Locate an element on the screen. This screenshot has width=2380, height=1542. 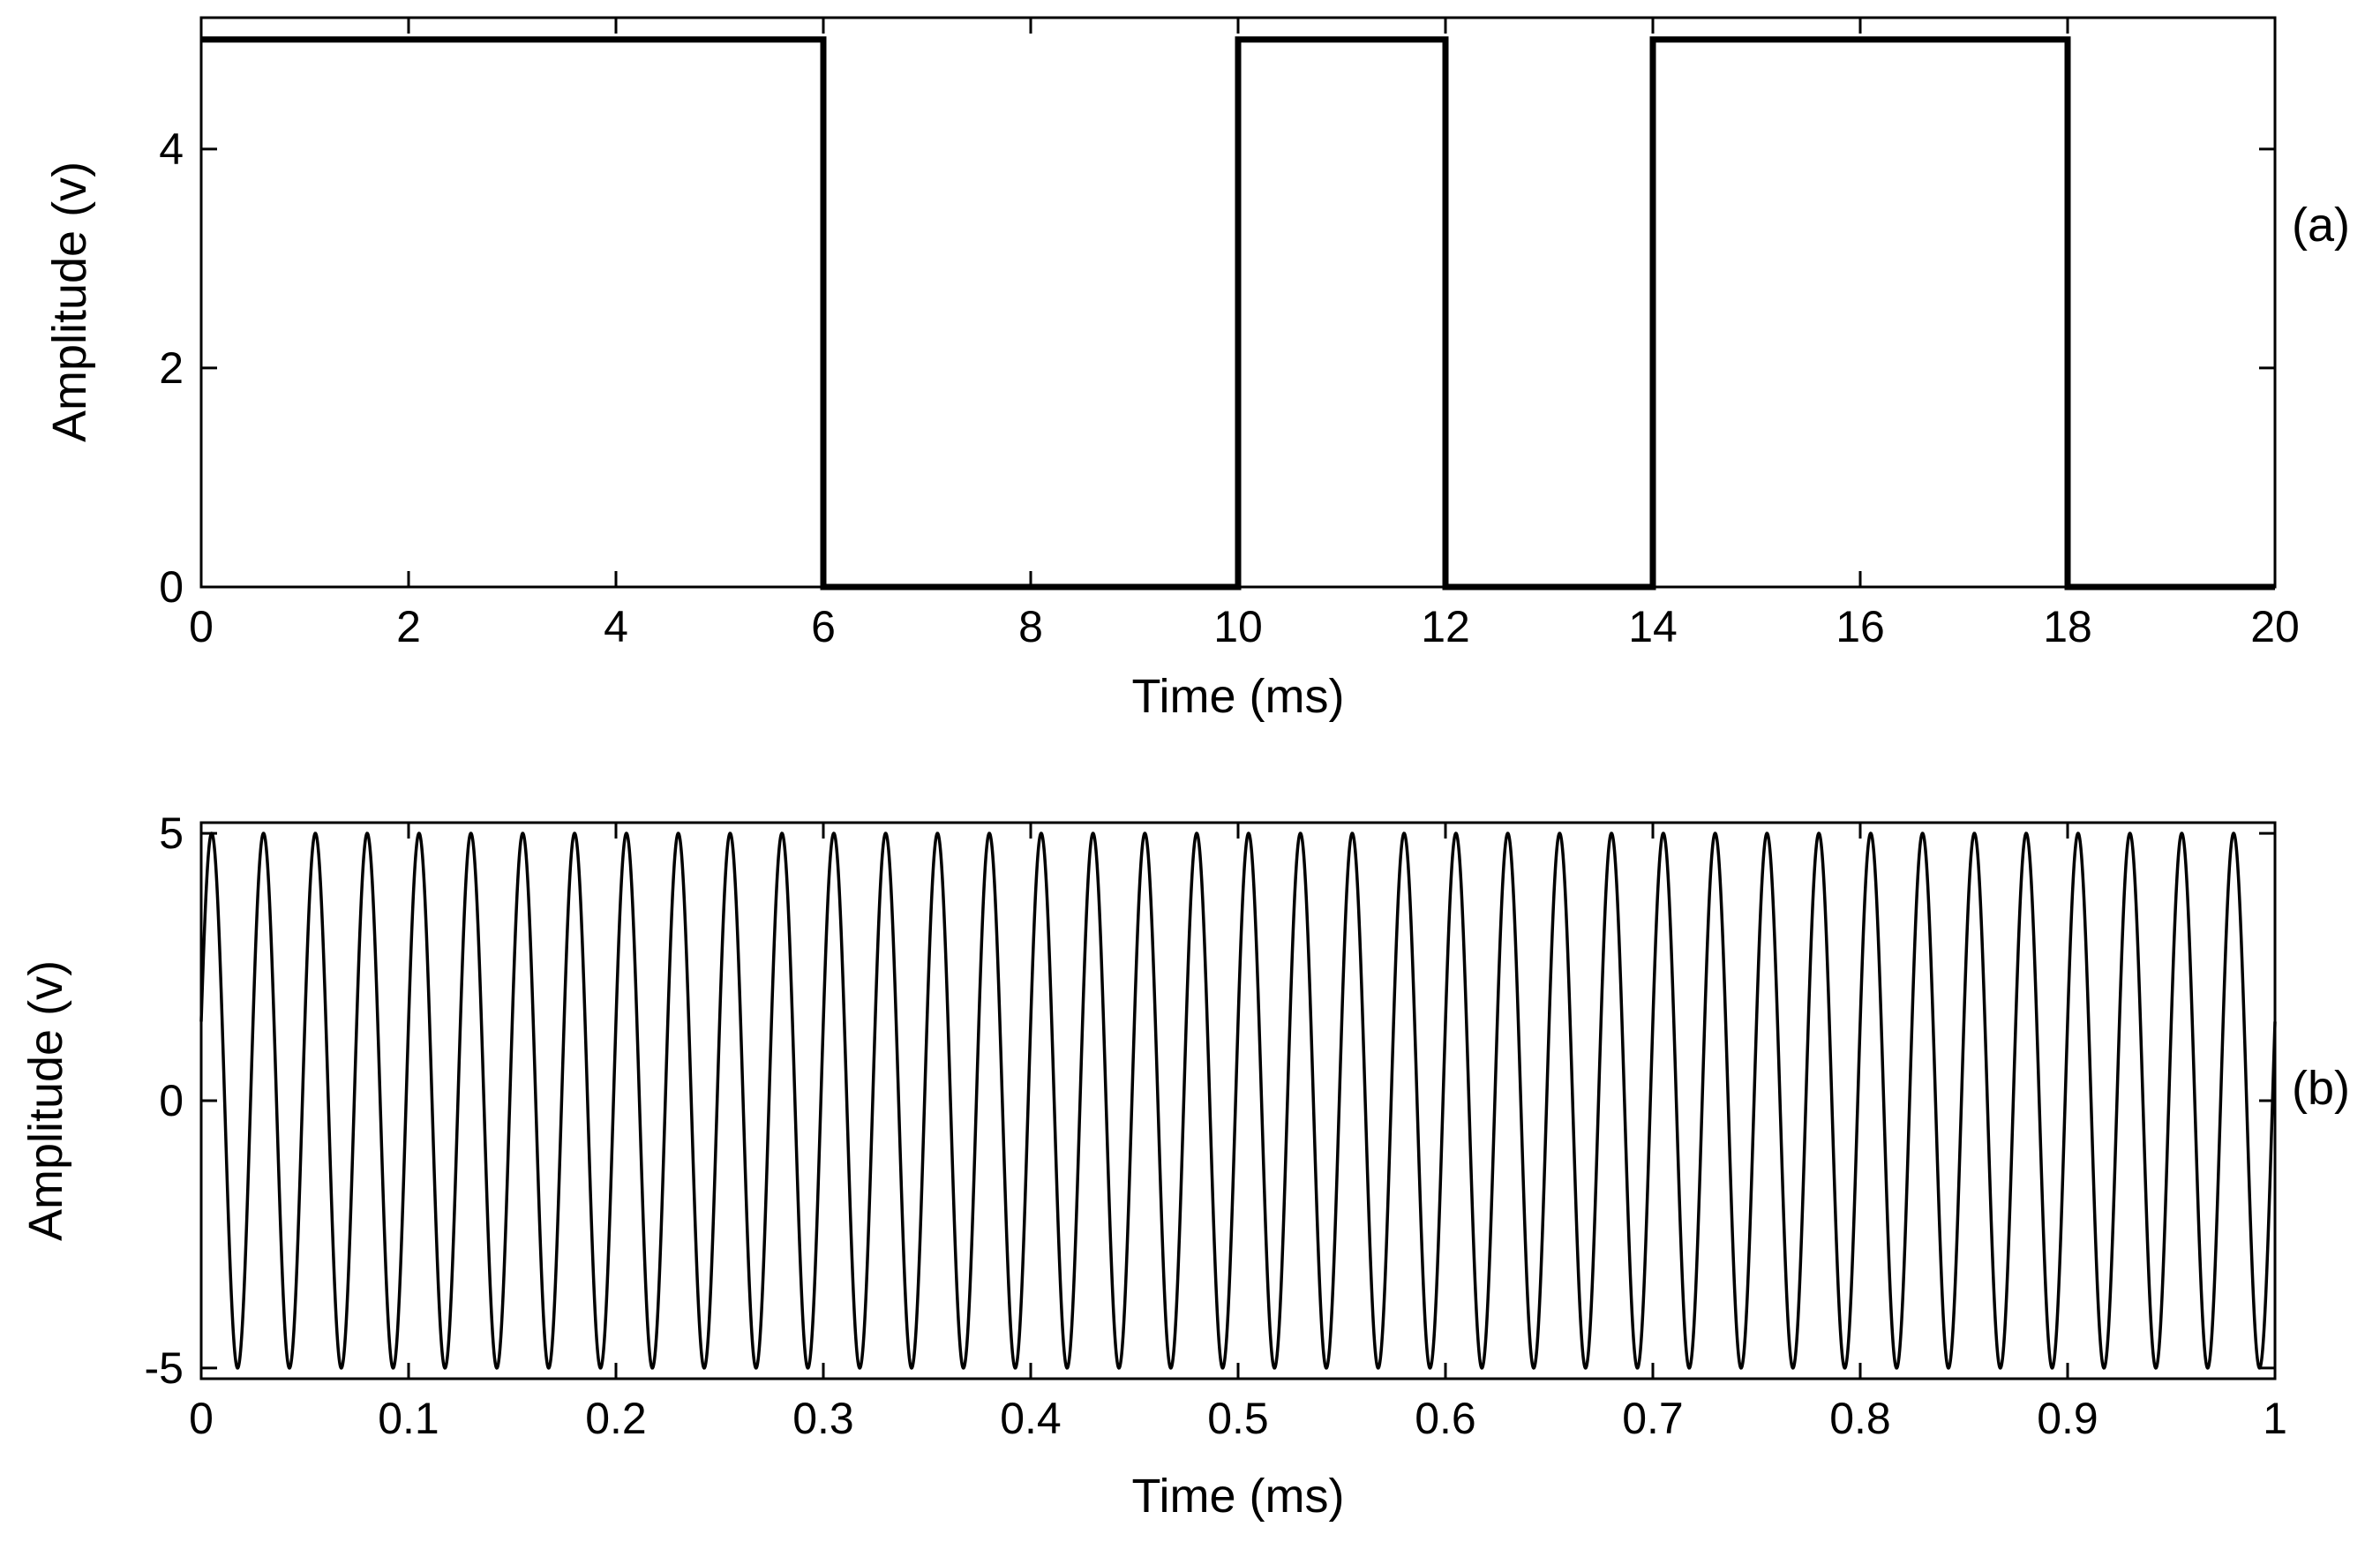
x-tick-label-a: 20 is located at coordinates (2275, 626).